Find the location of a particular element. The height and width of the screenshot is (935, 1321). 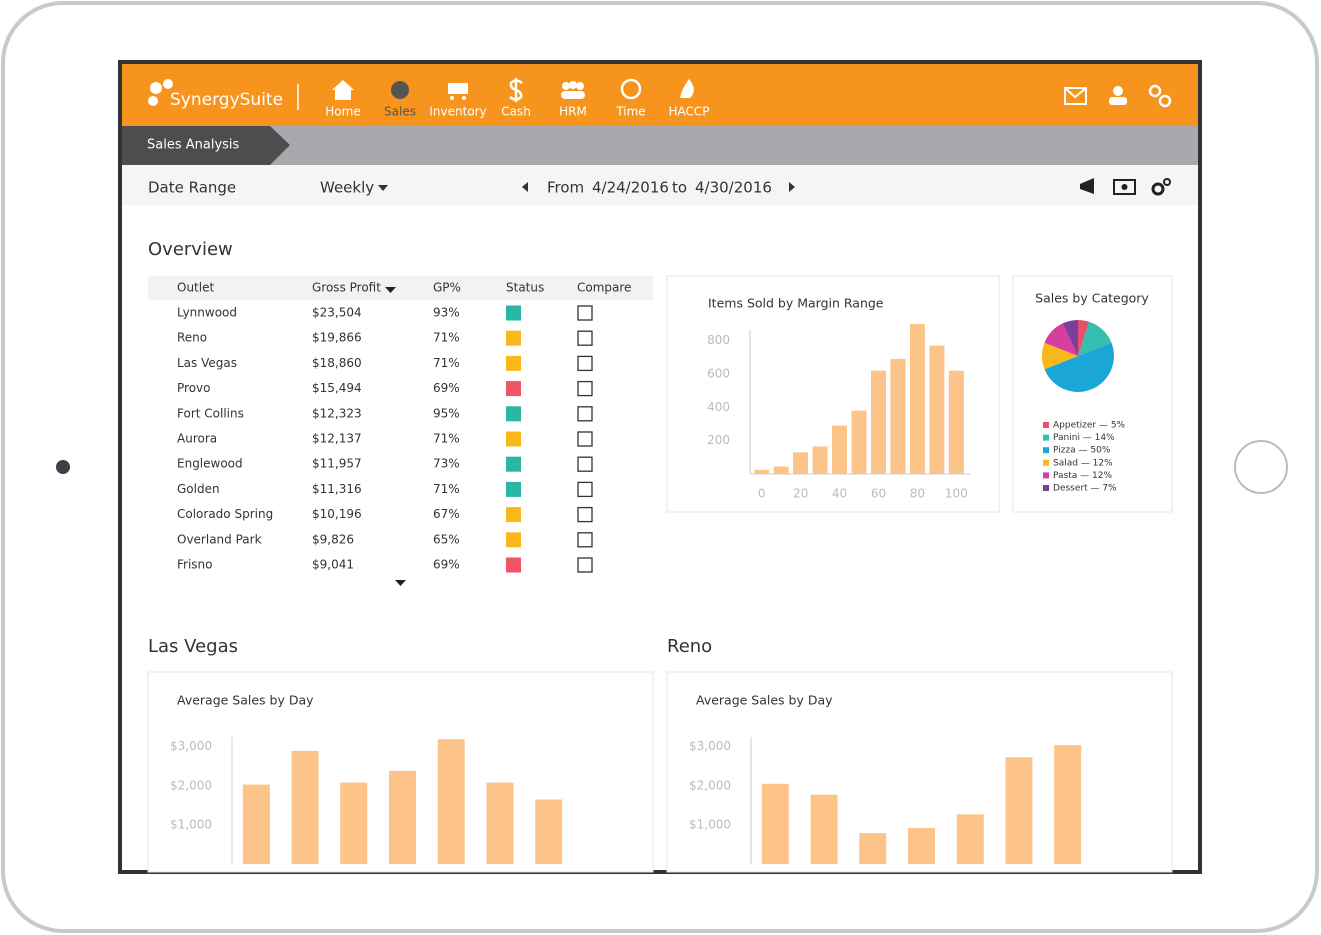

y-tick-label: $1,000 is located at coordinates (191, 824).